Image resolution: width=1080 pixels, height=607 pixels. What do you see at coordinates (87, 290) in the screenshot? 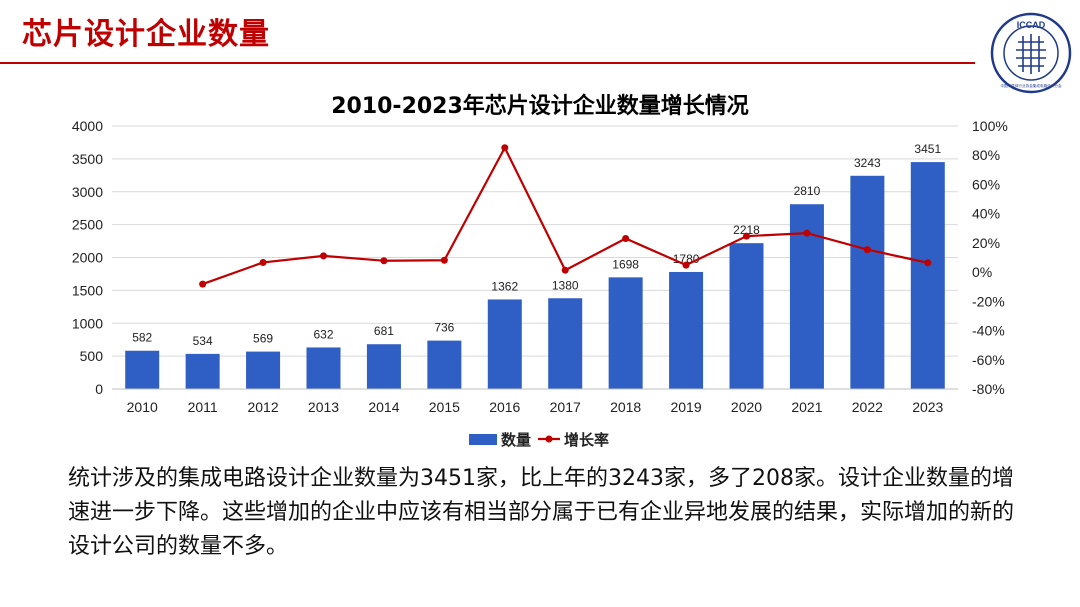
I see `y-left-tick-label: 1500` at bounding box center [87, 290].